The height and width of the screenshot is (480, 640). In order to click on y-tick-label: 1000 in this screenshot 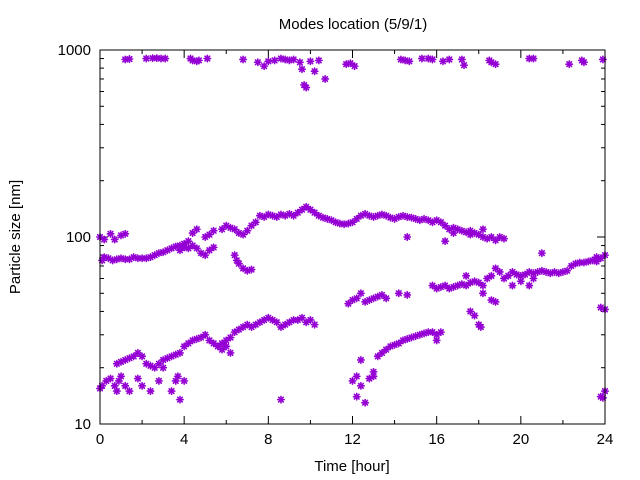, I will do `click(74, 50)`.